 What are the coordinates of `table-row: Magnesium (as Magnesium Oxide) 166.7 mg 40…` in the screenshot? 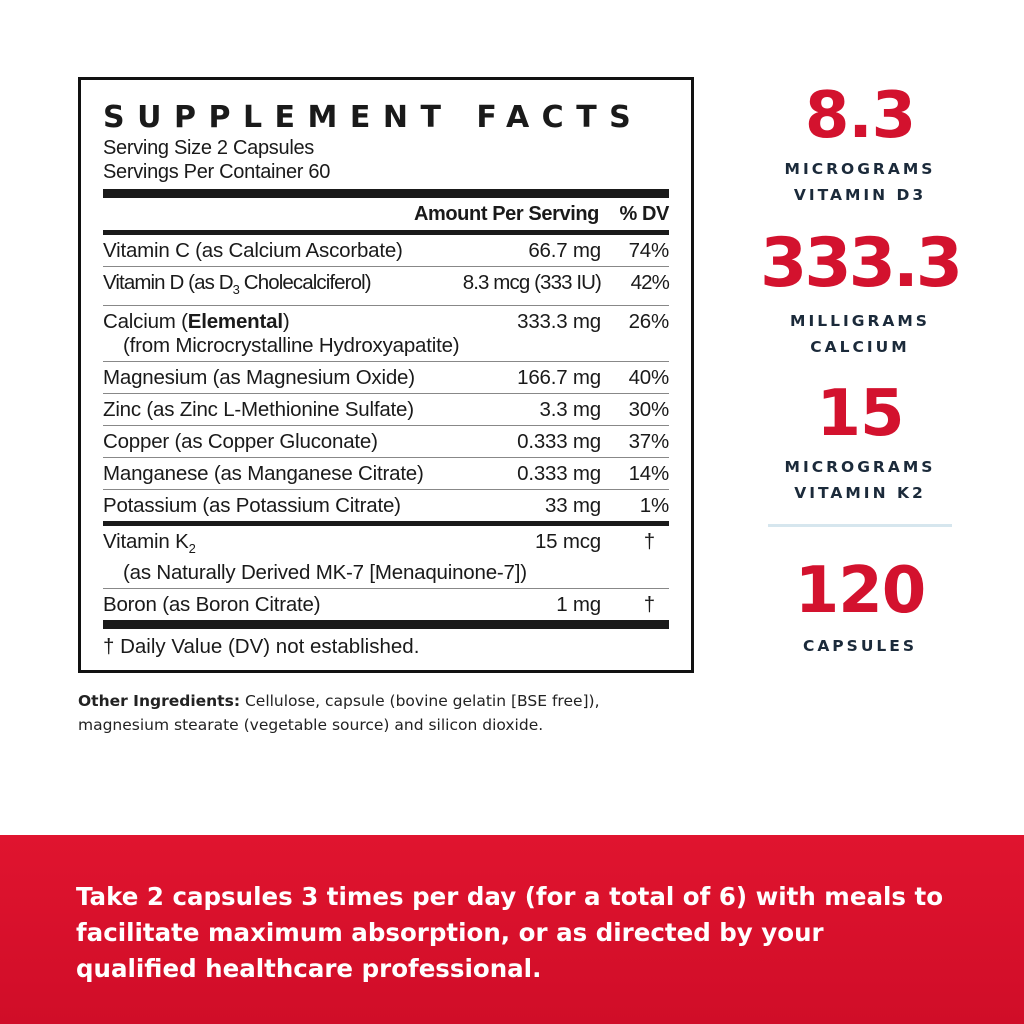 It's located at (386, 378).